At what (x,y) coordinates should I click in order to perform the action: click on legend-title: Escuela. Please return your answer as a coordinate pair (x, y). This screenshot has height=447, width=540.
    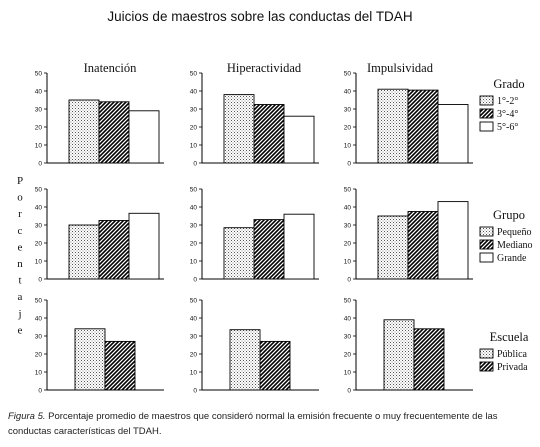
    Looking at the image, I should click on (509, 337).